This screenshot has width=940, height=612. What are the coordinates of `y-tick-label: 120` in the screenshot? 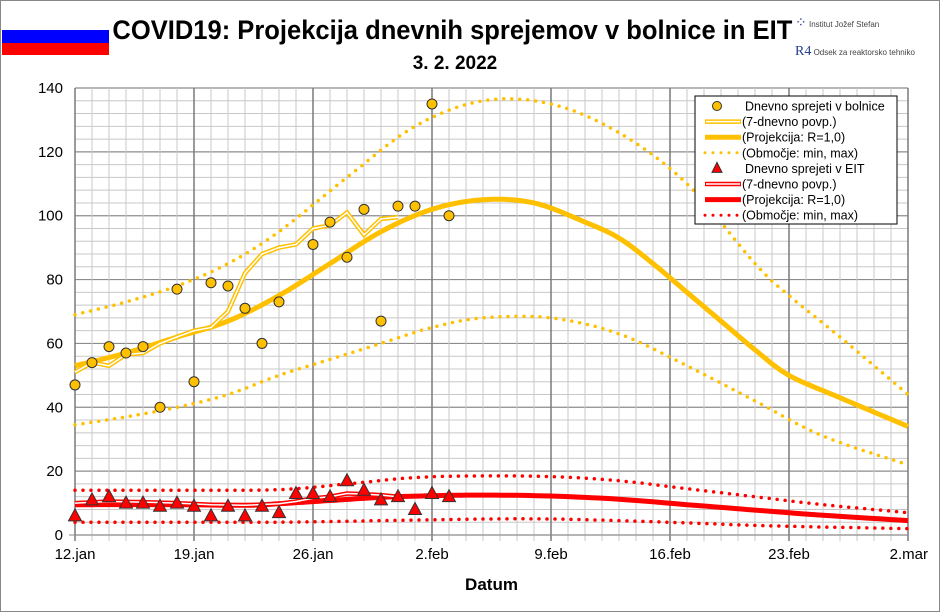 It's located at (50, 152).